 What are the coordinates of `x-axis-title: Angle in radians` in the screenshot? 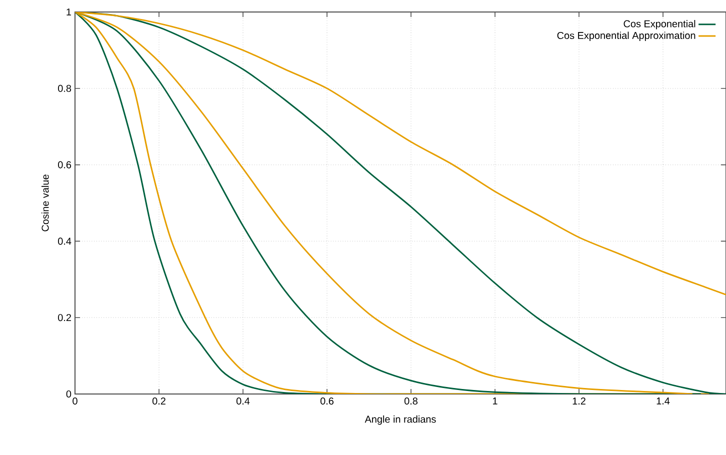 It's located at (400, 420).